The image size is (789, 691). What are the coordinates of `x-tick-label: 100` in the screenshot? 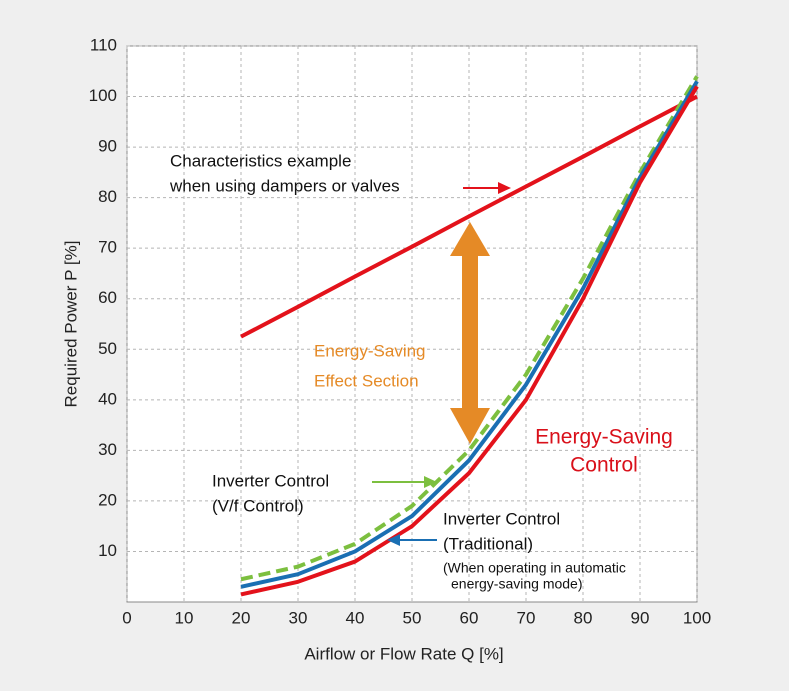 It's located at (697, 617).